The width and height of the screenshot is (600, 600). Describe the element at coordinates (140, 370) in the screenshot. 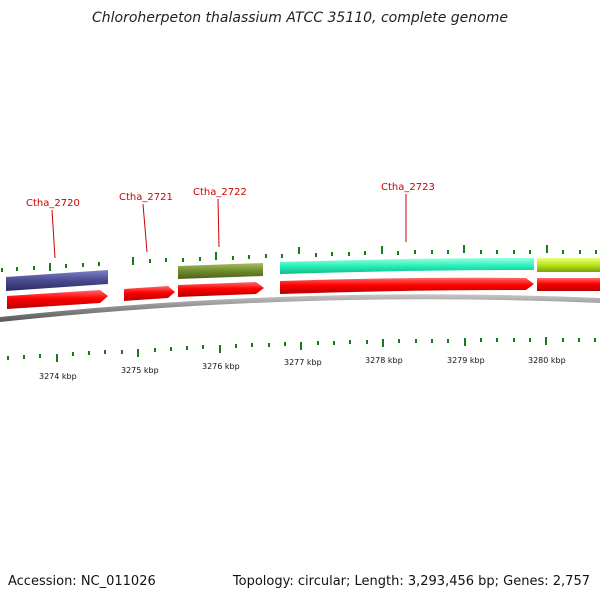

I see `kbp-label: 3275 kbp` at that location.